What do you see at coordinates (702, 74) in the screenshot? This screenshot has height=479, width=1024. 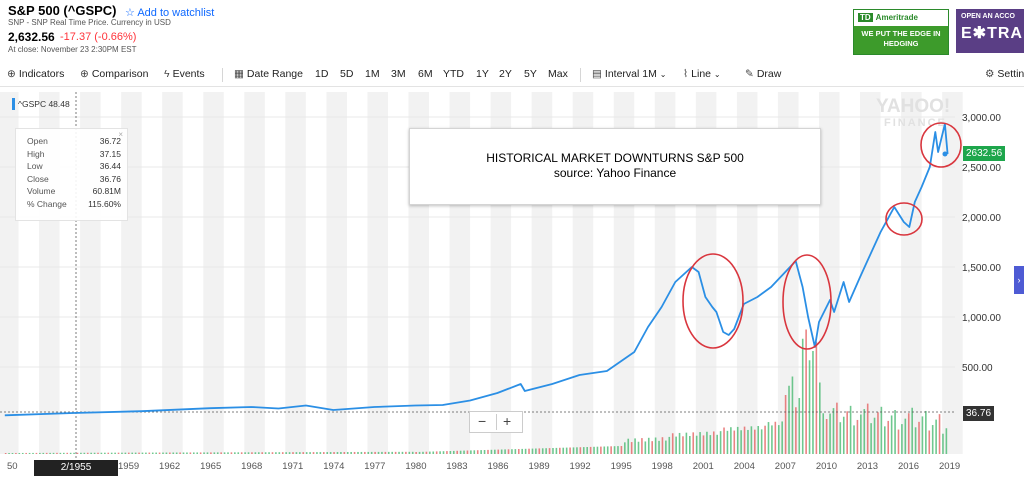 I see `line-type-dropdown: ⌇ Line ⌄` at bounding box center [702, 74].